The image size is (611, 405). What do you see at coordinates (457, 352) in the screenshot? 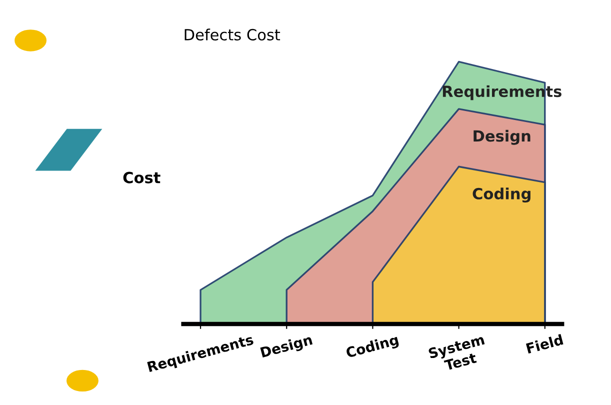
I see `x-tick-label: System Test` at bounding box center [457, 352].